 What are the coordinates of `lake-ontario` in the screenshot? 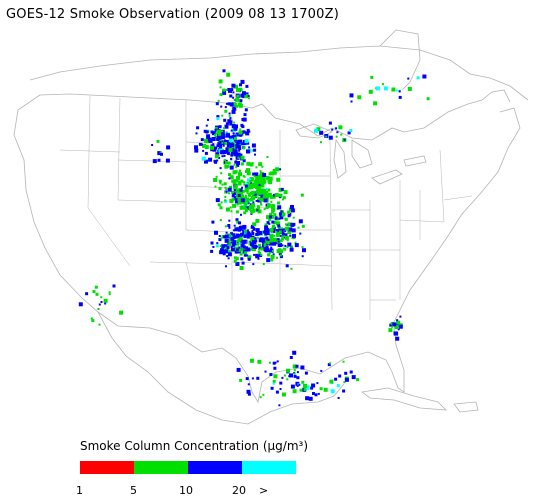 It's located at (415, 161).